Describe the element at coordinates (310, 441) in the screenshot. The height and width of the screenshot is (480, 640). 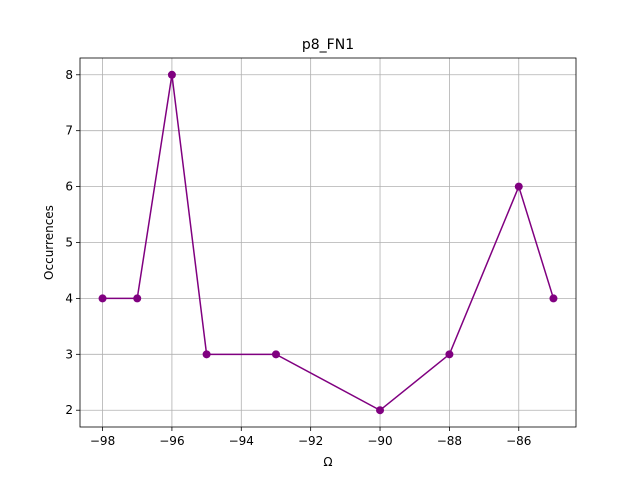
I see `x-tick-label: −92` at that location.